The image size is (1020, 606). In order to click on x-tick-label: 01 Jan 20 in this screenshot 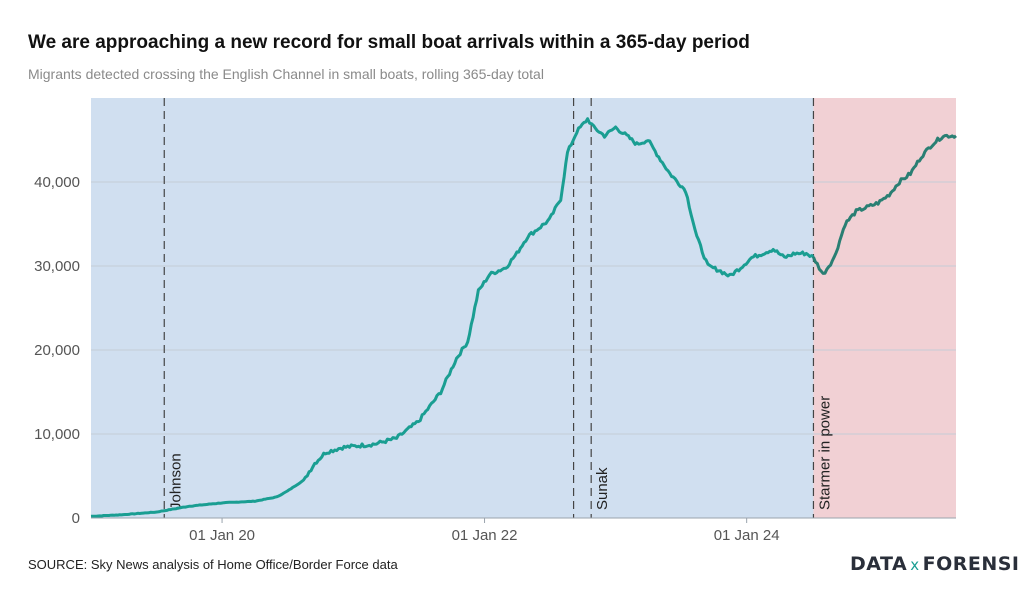, I will do `click(222, 535)`.